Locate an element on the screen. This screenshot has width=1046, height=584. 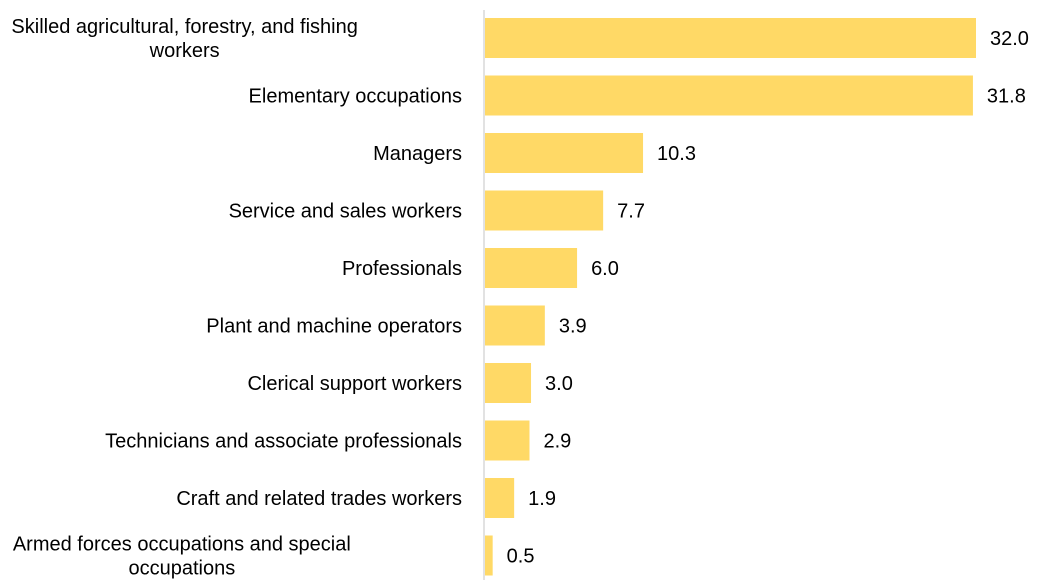
category-label-line: Clerical support workers is located at coordinates (354, 384).